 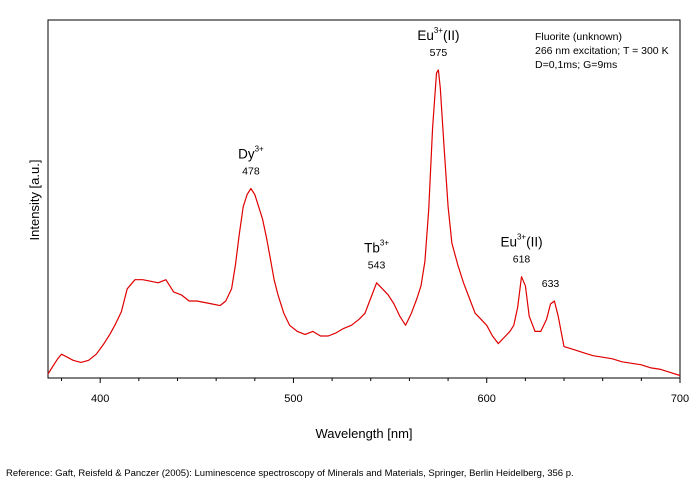 I want to click on x-tick-label: 400, so click(x=100, y=399).